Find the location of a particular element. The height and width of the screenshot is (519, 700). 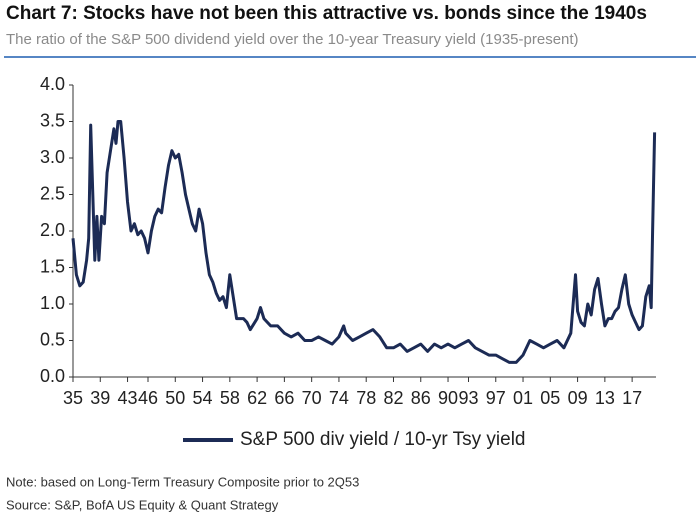

x-tick-label: 50 is located at coordinates (175, 398).